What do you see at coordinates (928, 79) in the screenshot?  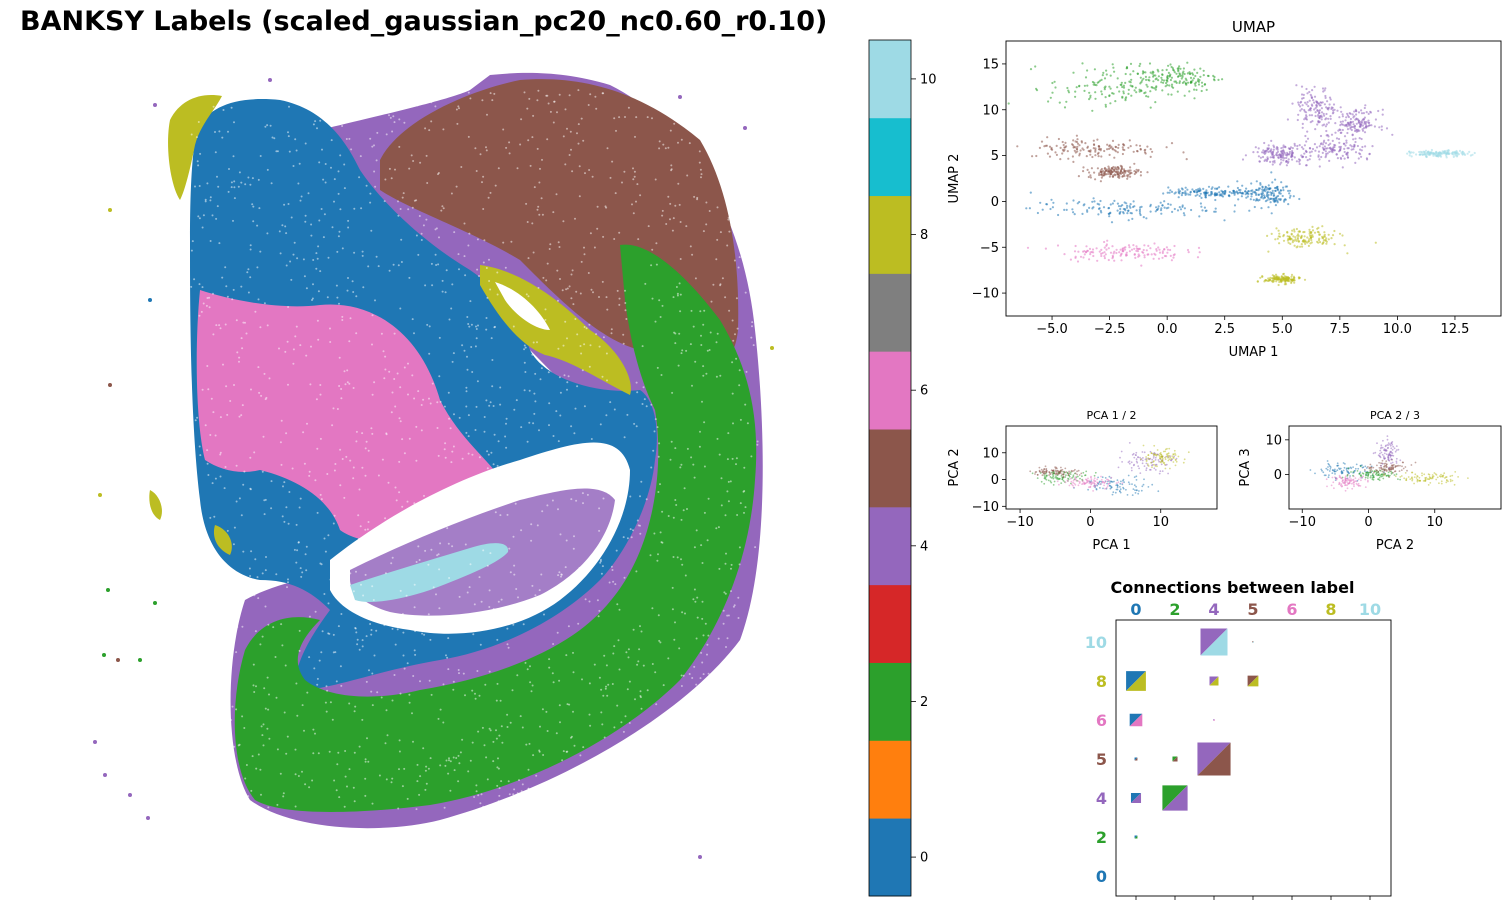 I see `colorbar-tick-label: 10` at bounding box center [928, 79].